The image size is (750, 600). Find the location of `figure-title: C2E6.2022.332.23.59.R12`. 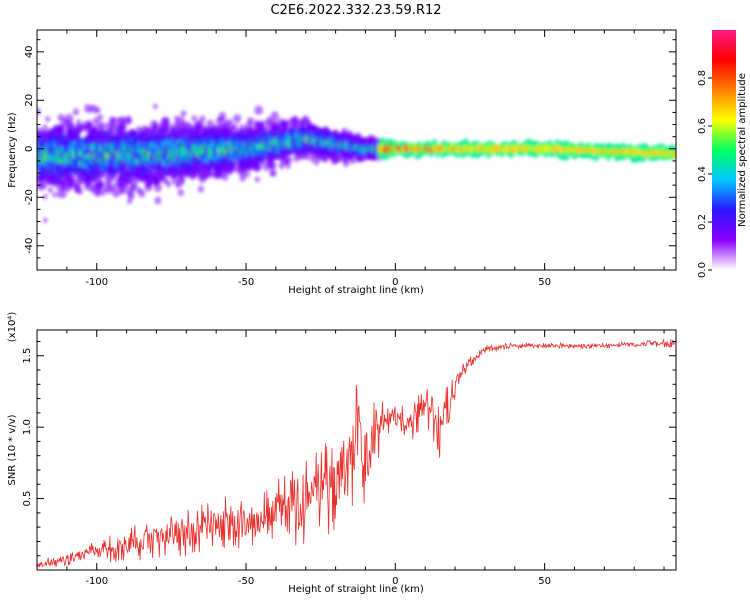

figure-title: C2E6.2022.332.23.59.R12 is located at coordinates (355, 10).